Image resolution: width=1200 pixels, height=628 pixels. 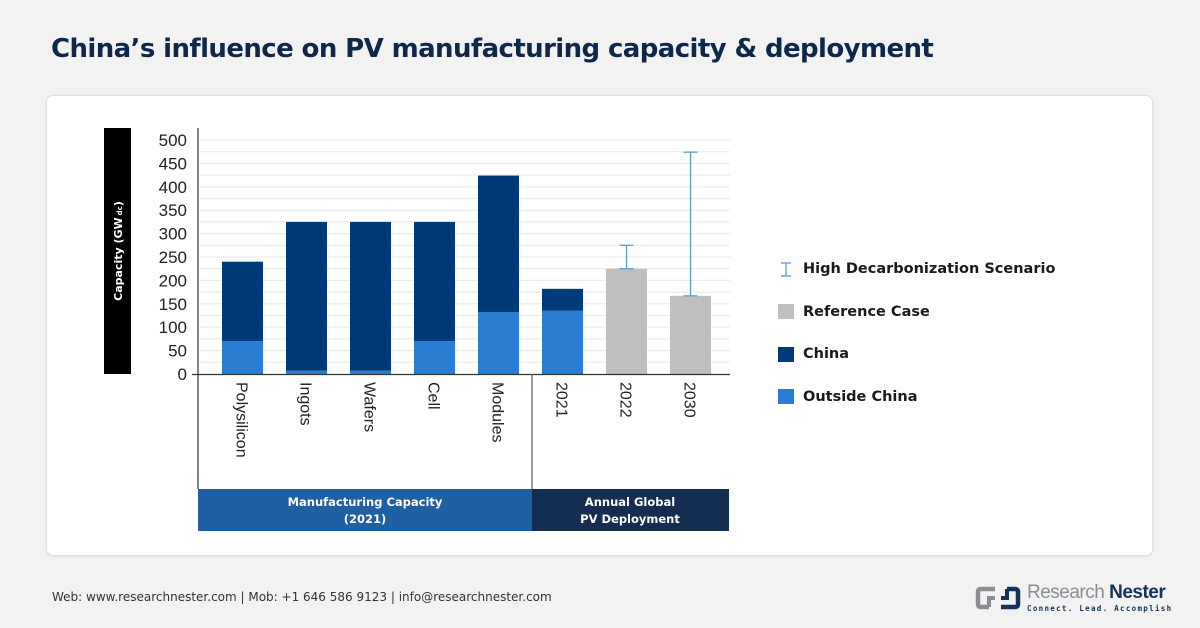 I want to click on y-axis-label: Capacity (GWdc), so click(x=118, y=251).